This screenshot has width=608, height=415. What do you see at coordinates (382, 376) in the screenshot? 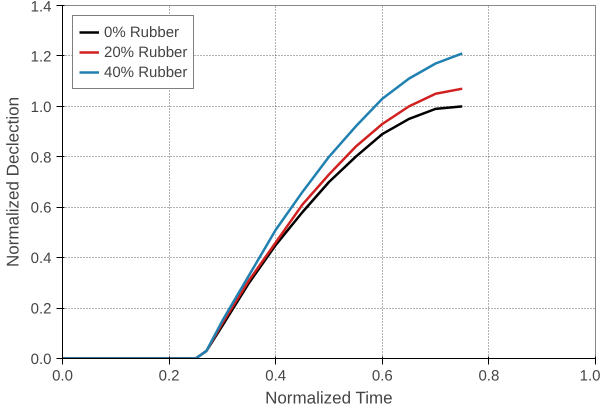
I see `x-tick-label: 0.6` at bounding box center [382, 376].